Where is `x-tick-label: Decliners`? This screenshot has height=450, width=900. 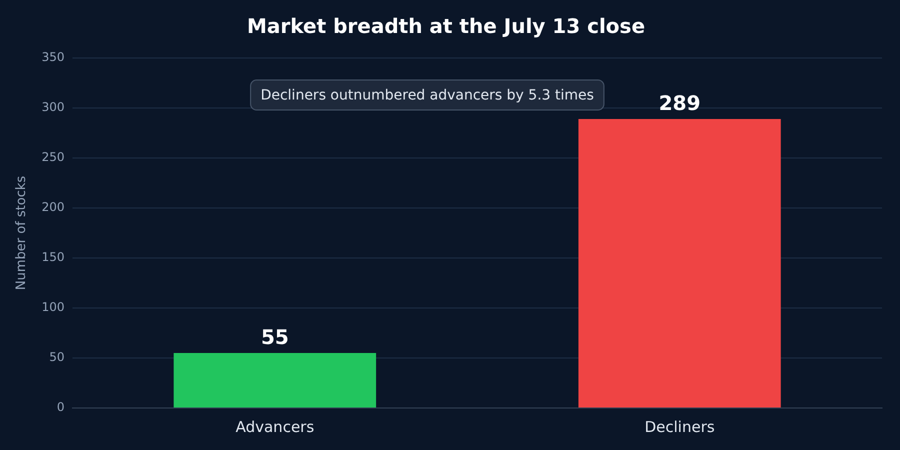 x-tick-label: Decliners is located at coordinates (679, 427).